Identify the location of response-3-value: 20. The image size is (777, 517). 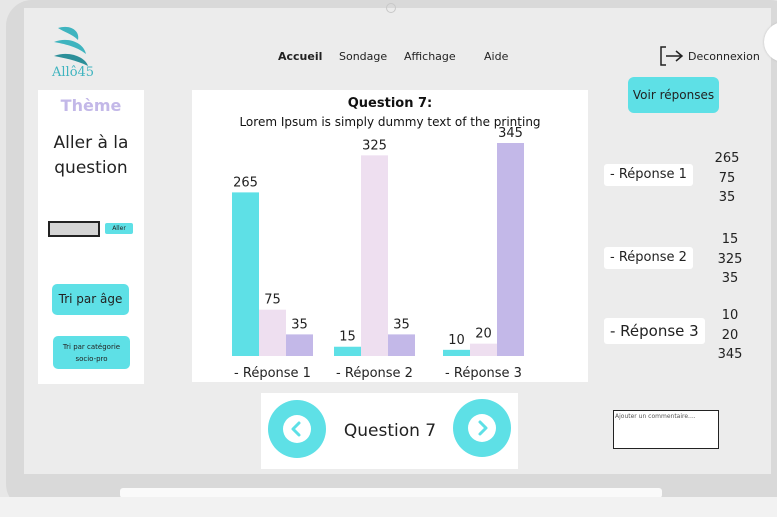
(730, 335).